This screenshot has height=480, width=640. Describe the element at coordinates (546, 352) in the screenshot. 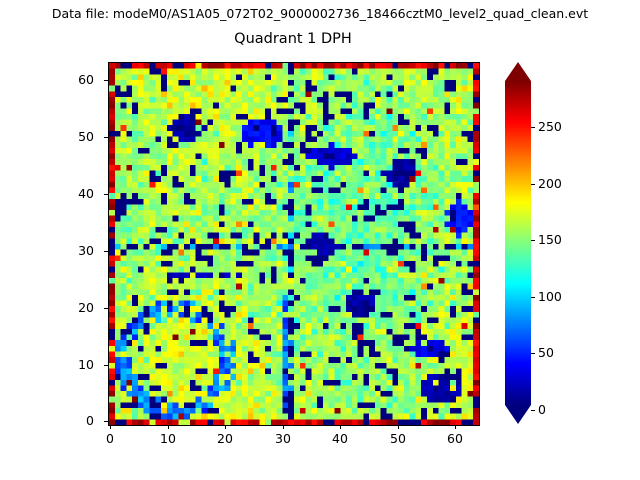

I see `colorbar-tick-label: 50` at that location.